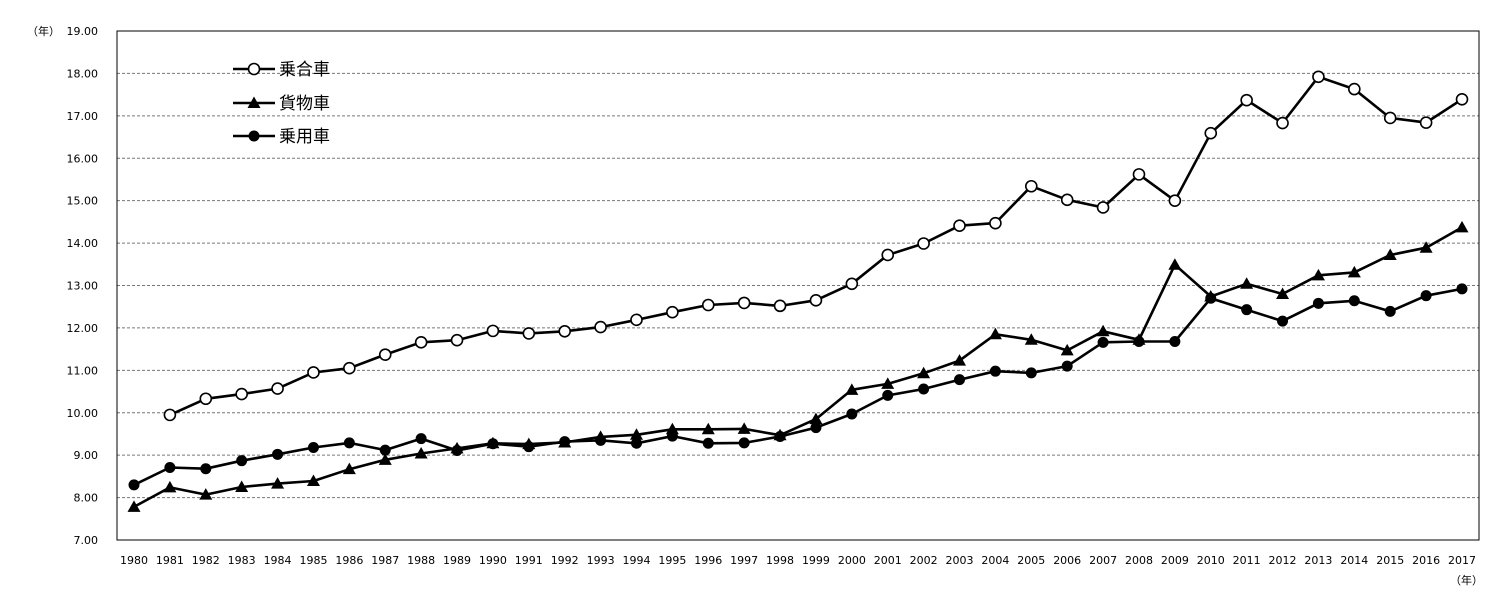 The width and height of the screenshot is (1500, 605). What do you see at coordinates (278, 560) in the screenshot?
I see `x-tick-label: 1984` at bounding box center [278, 560].